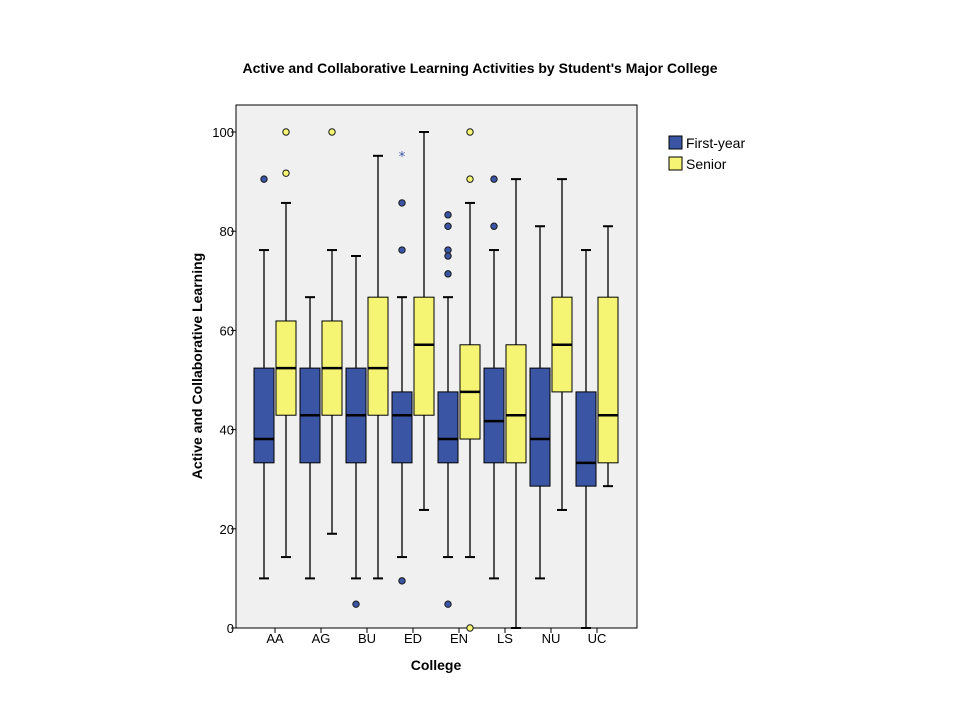 The image size is (960, 720). Describe the element at coordinates (402, 157) in the screenshot. I see `extreme-point: *` at that location.